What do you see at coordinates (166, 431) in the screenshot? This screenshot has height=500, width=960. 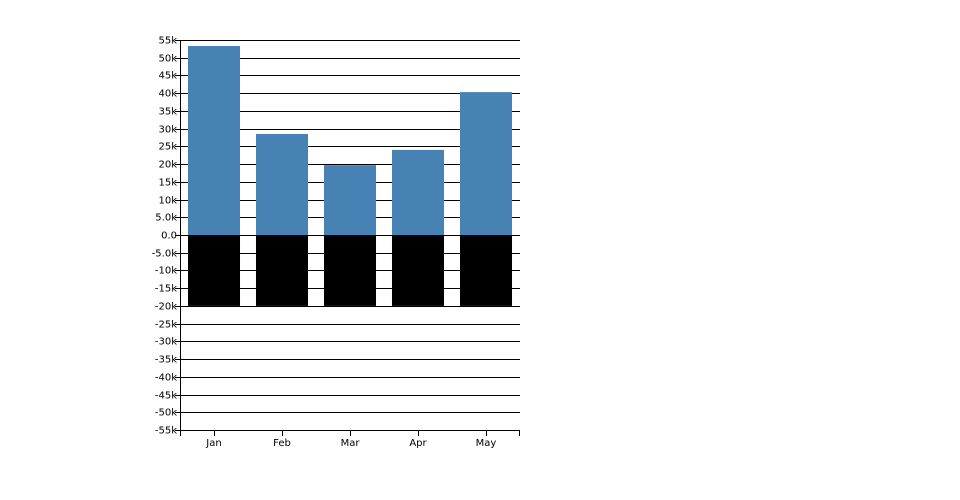 I see `y-tick-label: -55k` at bounding box center [166, 431].